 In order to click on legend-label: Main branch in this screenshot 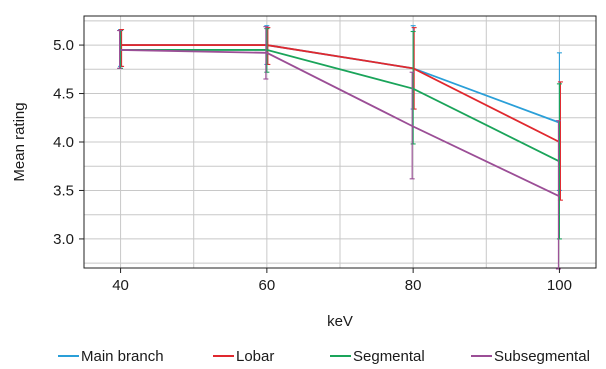, I will do `click(122, 356)`.